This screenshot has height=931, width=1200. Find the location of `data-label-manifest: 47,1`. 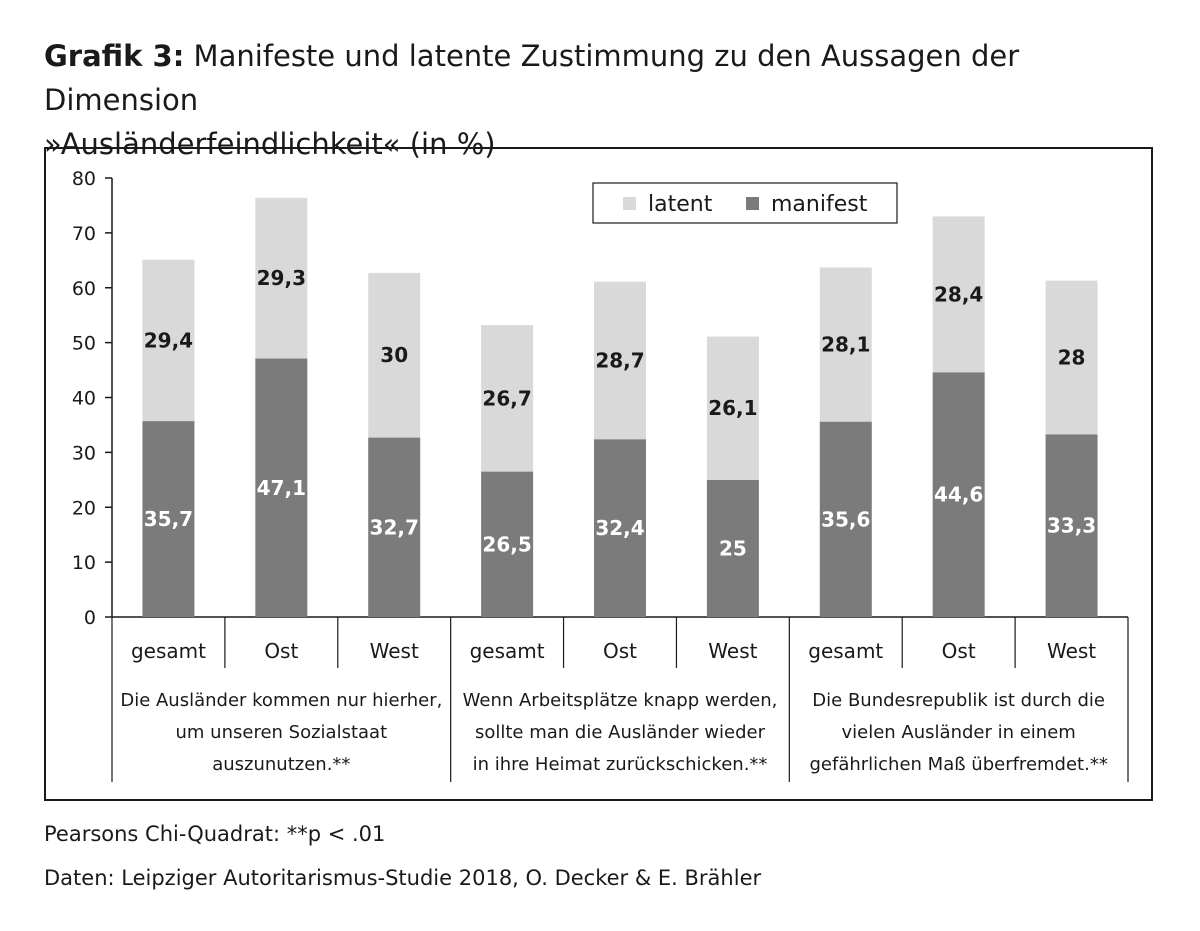

data-label-manifest: 47,1 is located at coordinates (281, 488).